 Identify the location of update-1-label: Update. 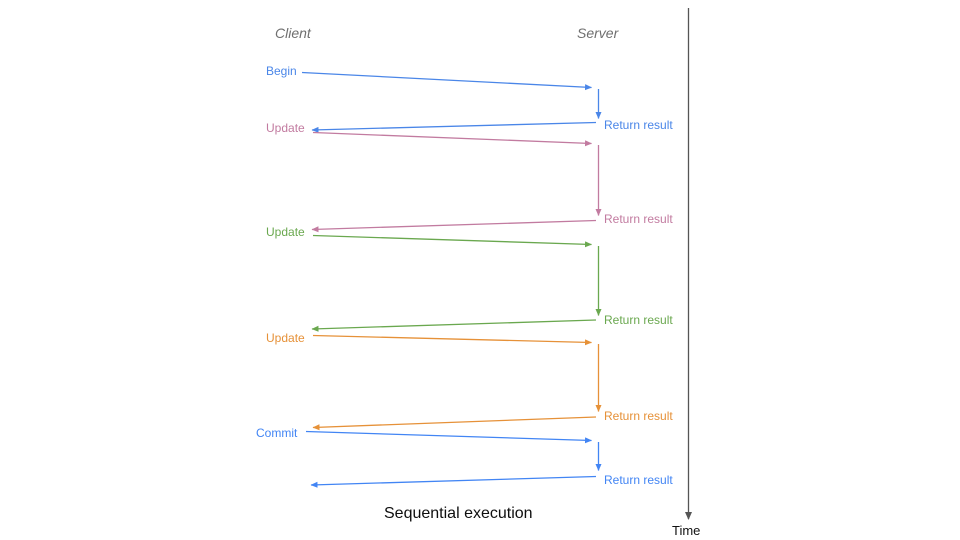
(285, 128).